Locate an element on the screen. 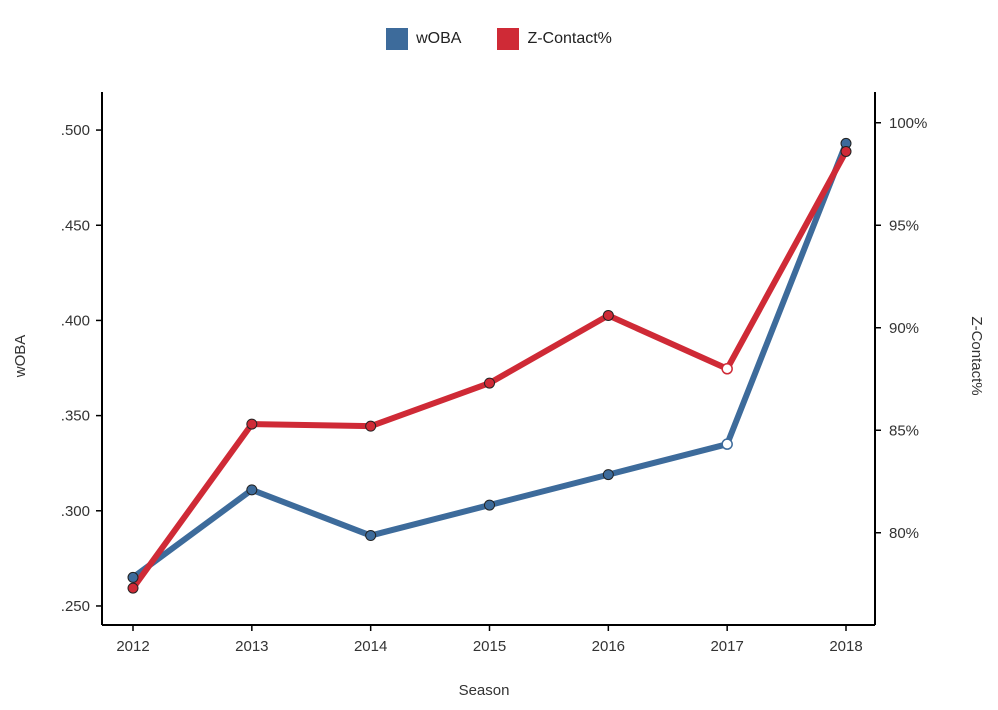 This screenshot has width=998, height=710. x-tick-label: 2014 is located at coordinates (370, 646).